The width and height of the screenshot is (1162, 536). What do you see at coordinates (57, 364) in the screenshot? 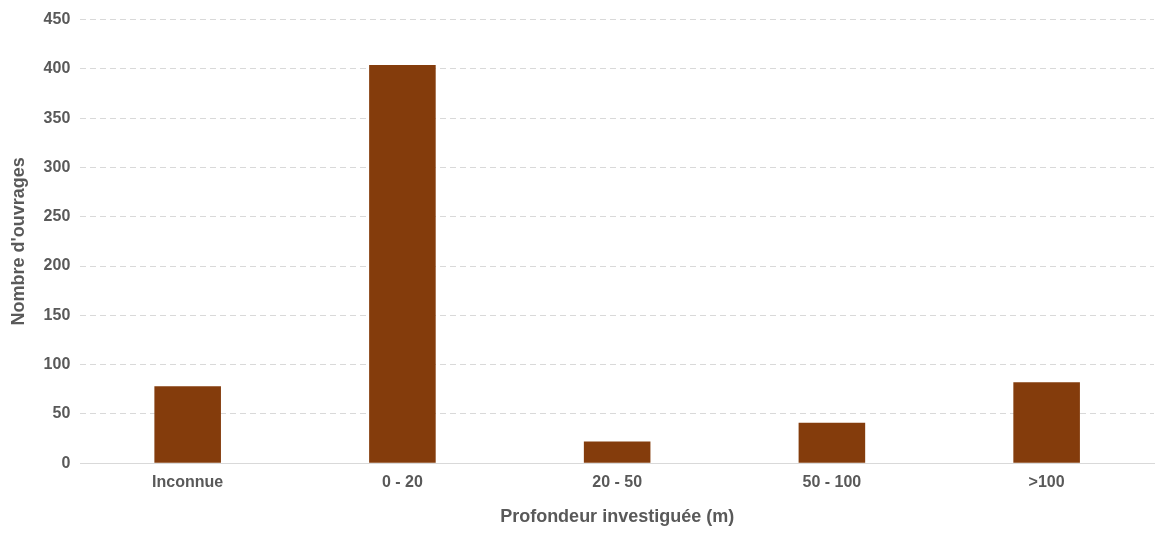
I see `y-tick-label: 100` at bounding box center [57, 364].